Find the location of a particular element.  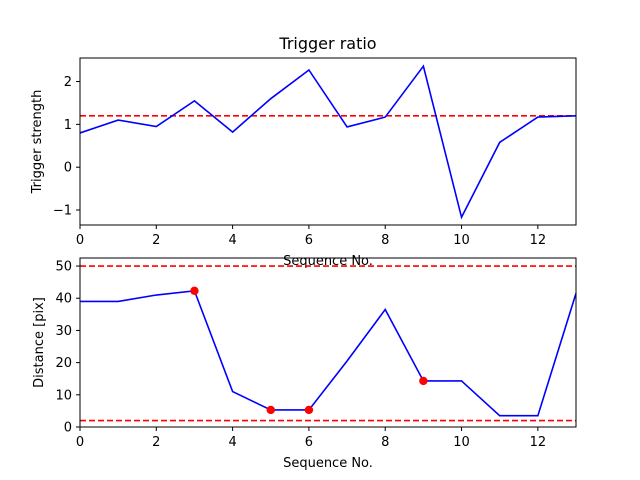

y-ticks: 0 10 20 30 40 50 is located at coordinates (67, 348).